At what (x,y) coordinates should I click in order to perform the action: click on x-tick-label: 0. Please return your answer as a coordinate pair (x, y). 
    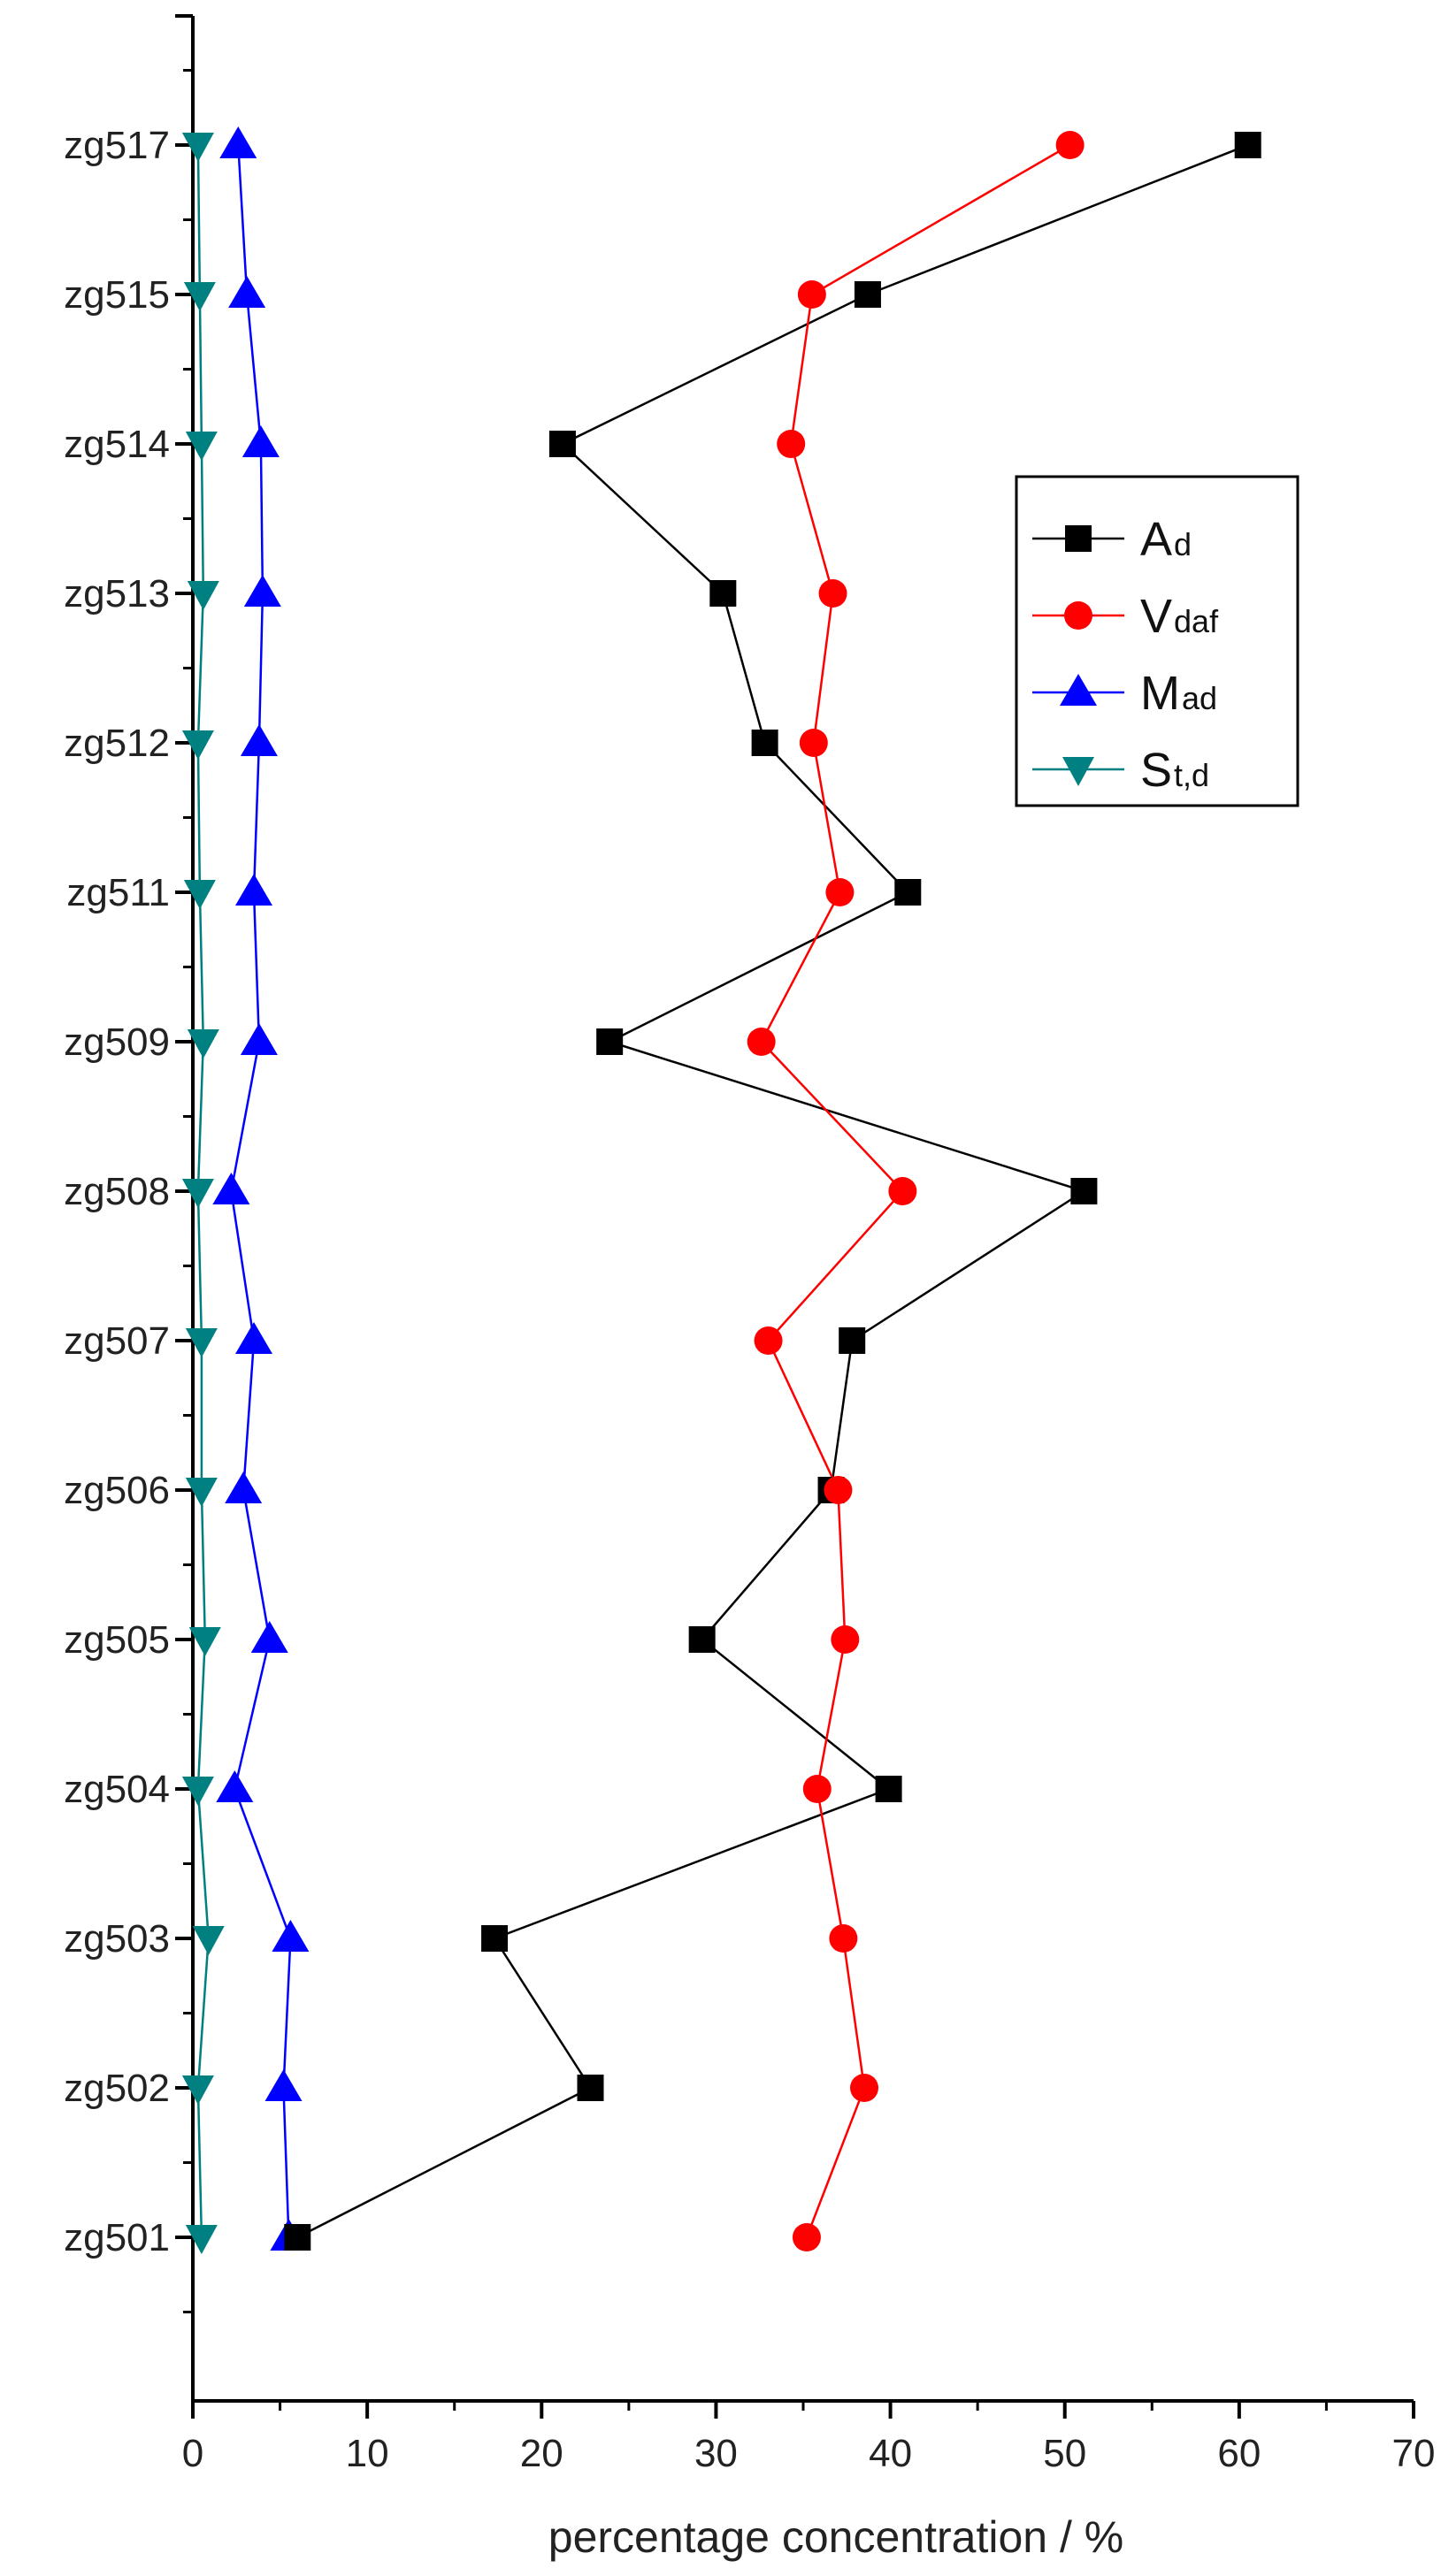
    Looking at the image, I should click on (192, 2453).